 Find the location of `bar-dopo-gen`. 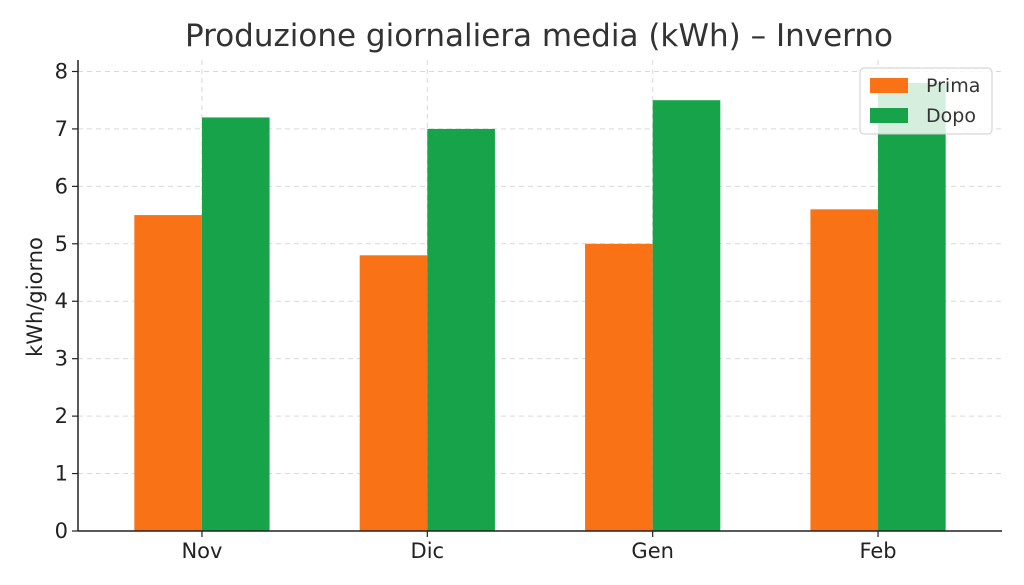

bar-dopo-gen is located at coordinates (686, 316).